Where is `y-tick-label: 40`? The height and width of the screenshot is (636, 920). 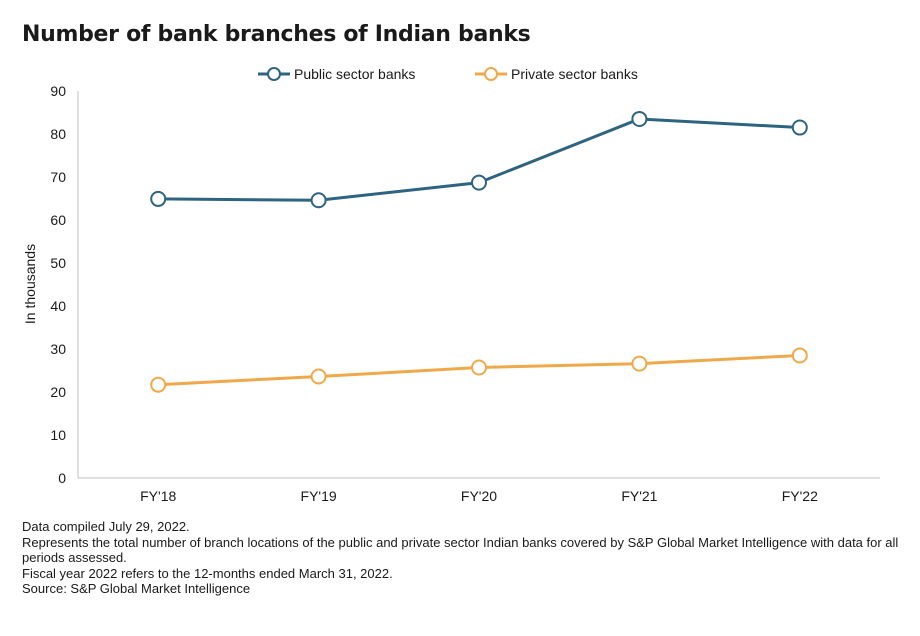 y-tick-label: 40 is located at coordinates (58, 306).